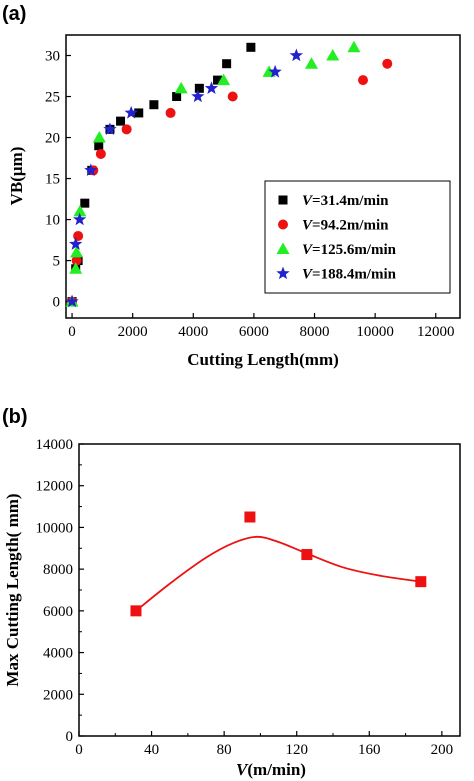  Describe the element at coordinates (354, 275) in the screenshot. I see `panel-a-legend-label-value: =188.4m/min` at that location.